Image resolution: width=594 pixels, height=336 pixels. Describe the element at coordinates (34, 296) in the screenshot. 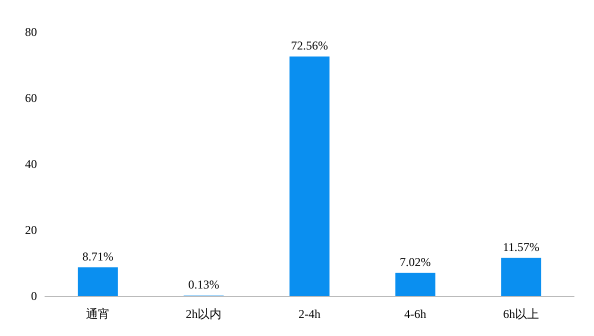

I see `y-tick-label: 0` at that location.